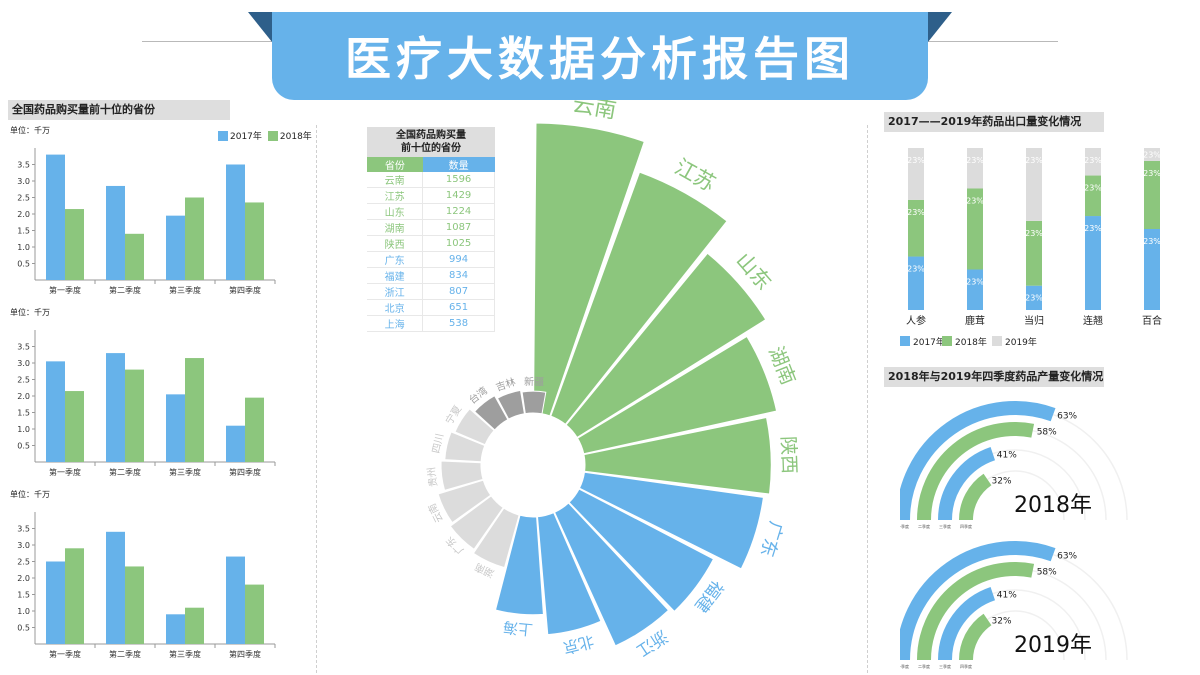 The image size is (1200, 675). Describe the element at coordinates (458, 291) in the screenshot. I see `table-cell-quantity: 807` at that location.